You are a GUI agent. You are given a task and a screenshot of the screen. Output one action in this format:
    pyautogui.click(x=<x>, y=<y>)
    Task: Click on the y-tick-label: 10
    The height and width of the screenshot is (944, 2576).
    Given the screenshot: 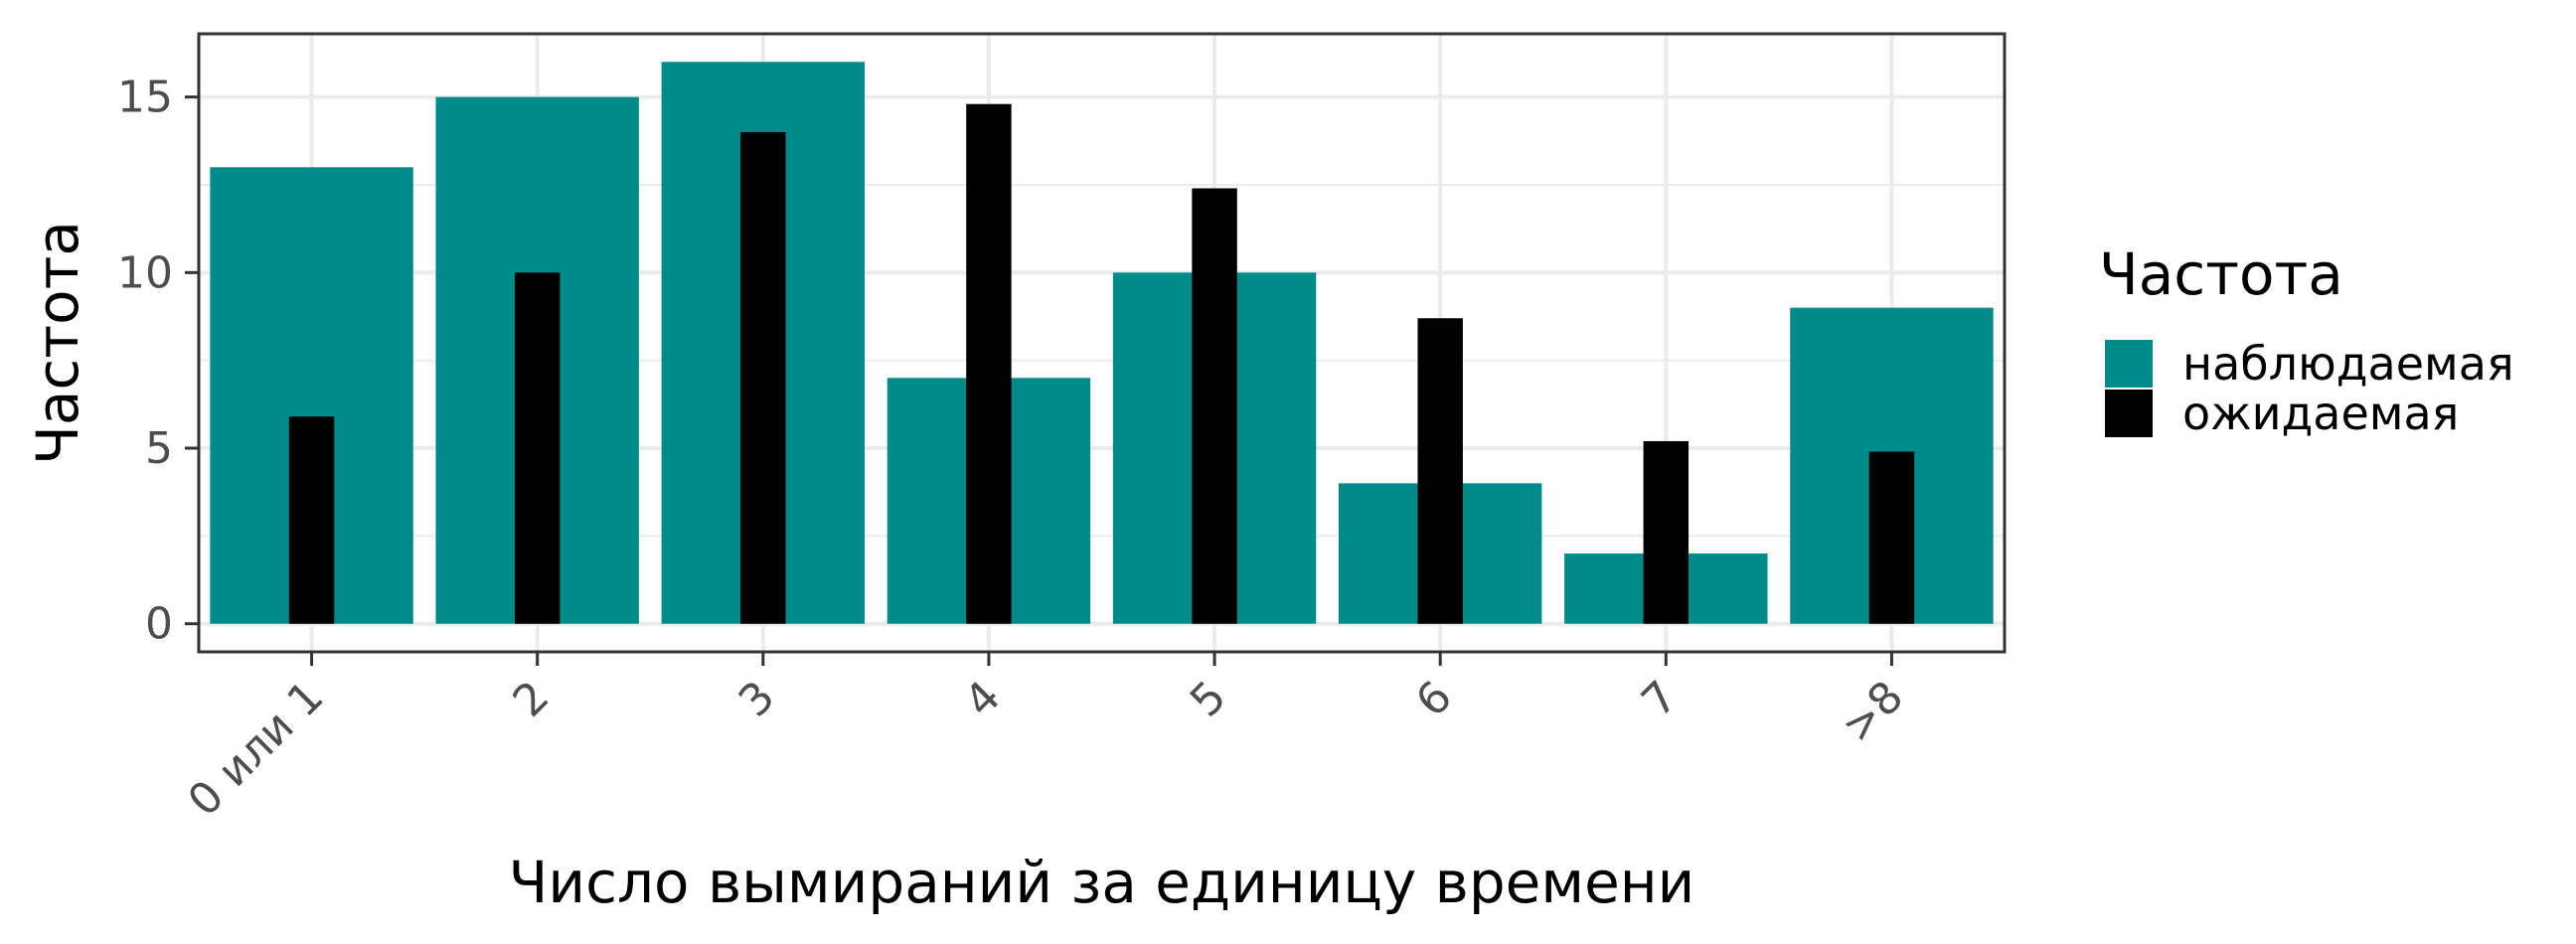 What is the action you would take?
    pyautogui.click(x=145, y=273)
    